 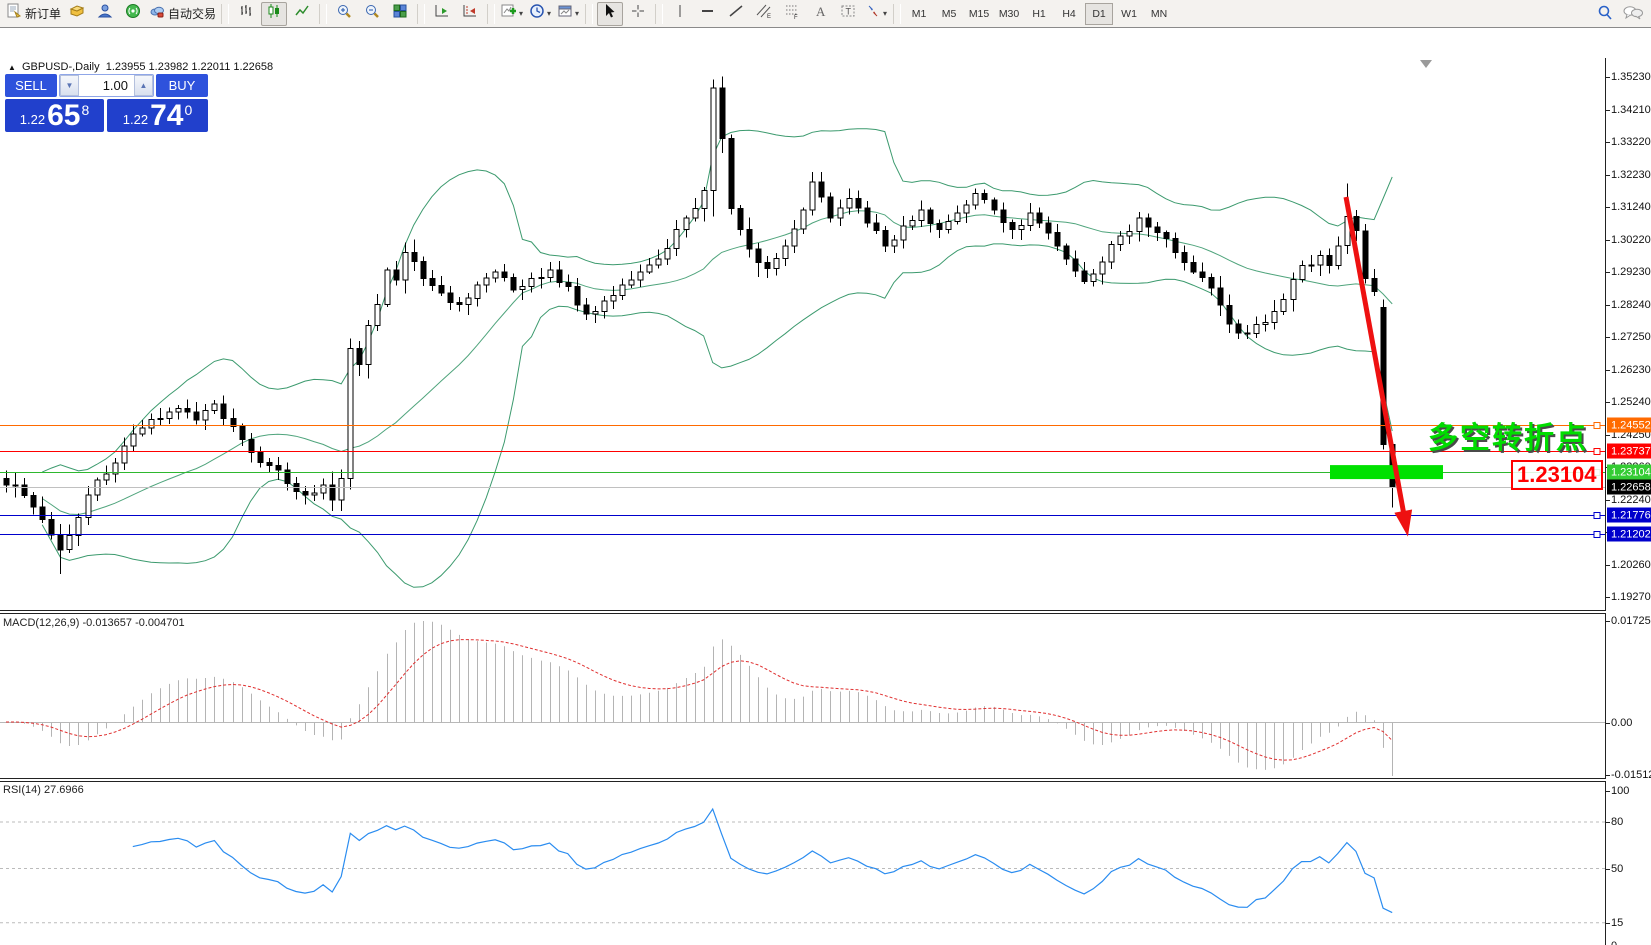 I want to click on arrows-icon, so click(x=873, y=13).